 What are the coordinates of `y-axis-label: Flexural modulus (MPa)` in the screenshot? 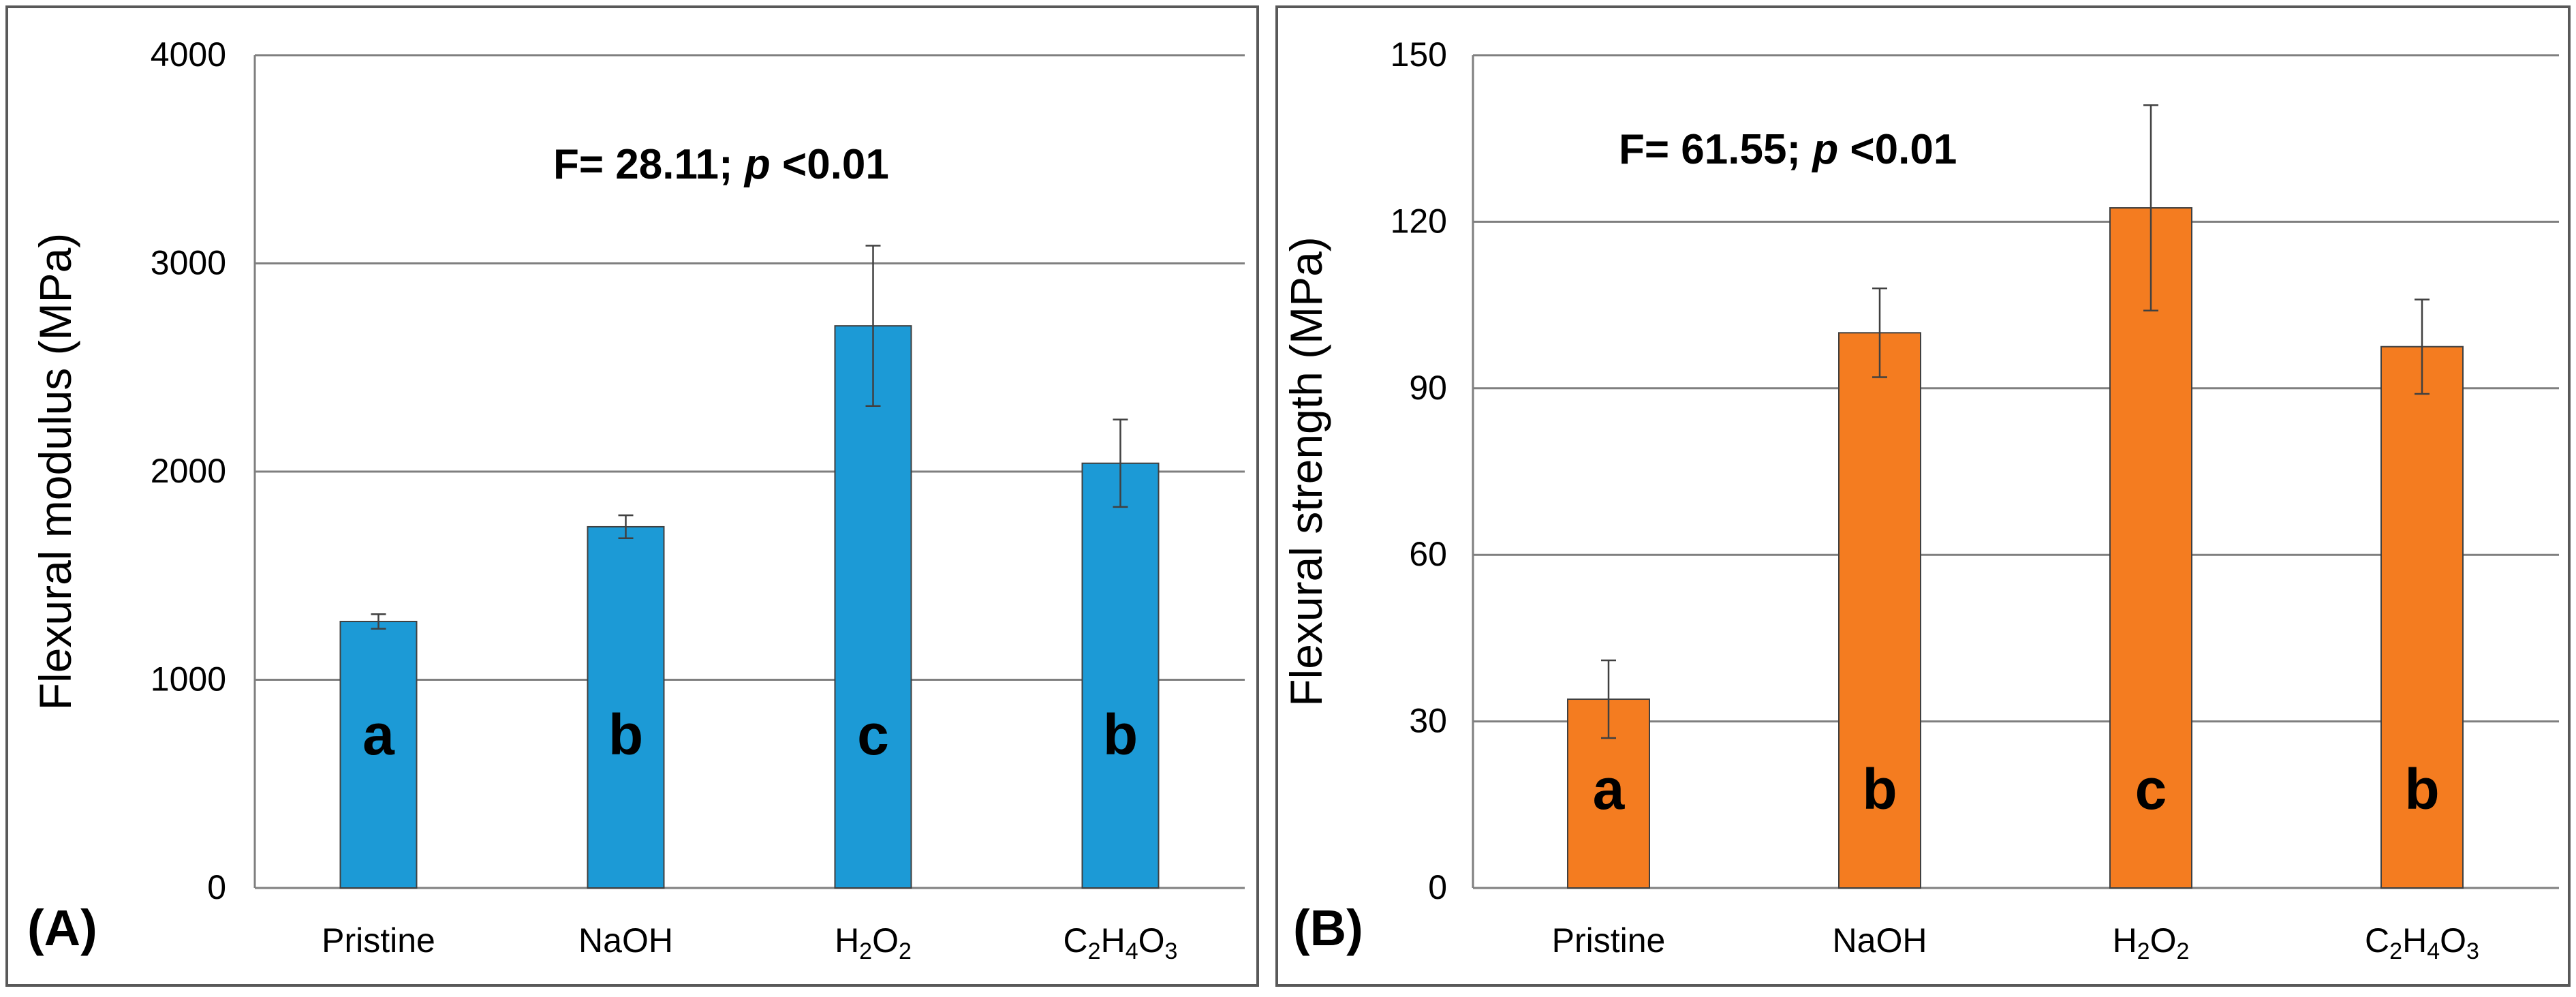 It's located at (55, 472).